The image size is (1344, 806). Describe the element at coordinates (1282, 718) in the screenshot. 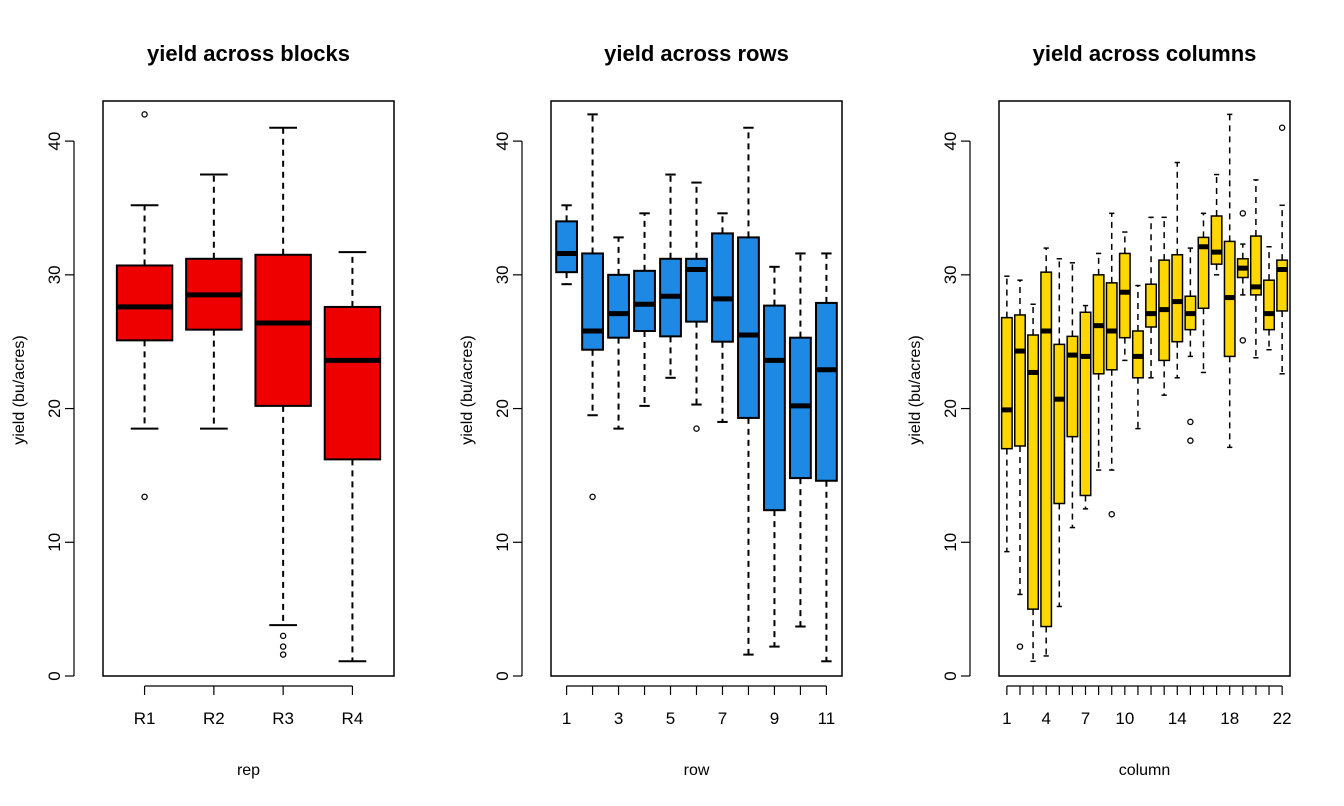

I see `x-tick-label: 22` at that location.